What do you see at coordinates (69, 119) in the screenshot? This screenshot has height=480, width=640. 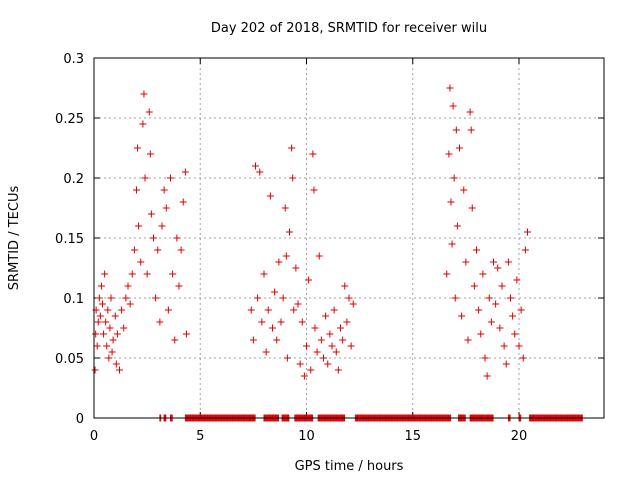 I see `y-tick-label: 0.25` at bounding box center [69, 119].